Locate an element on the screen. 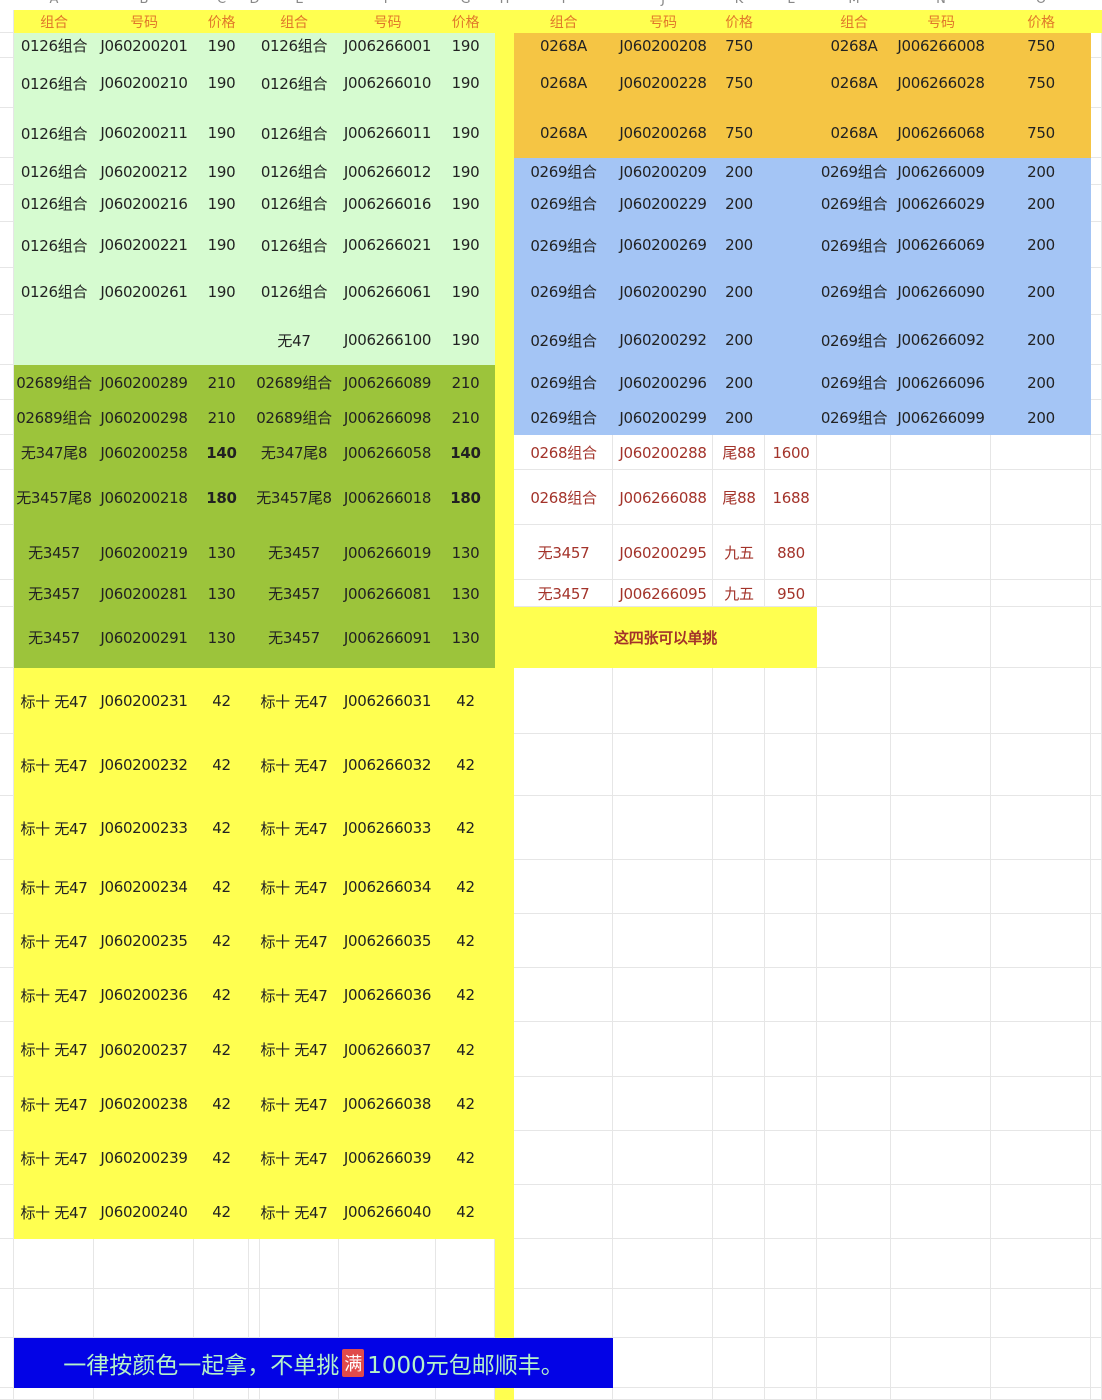 The width and height of the screenshot is (1102, 1400). column-letter: A is located at coordinates (54, 3).